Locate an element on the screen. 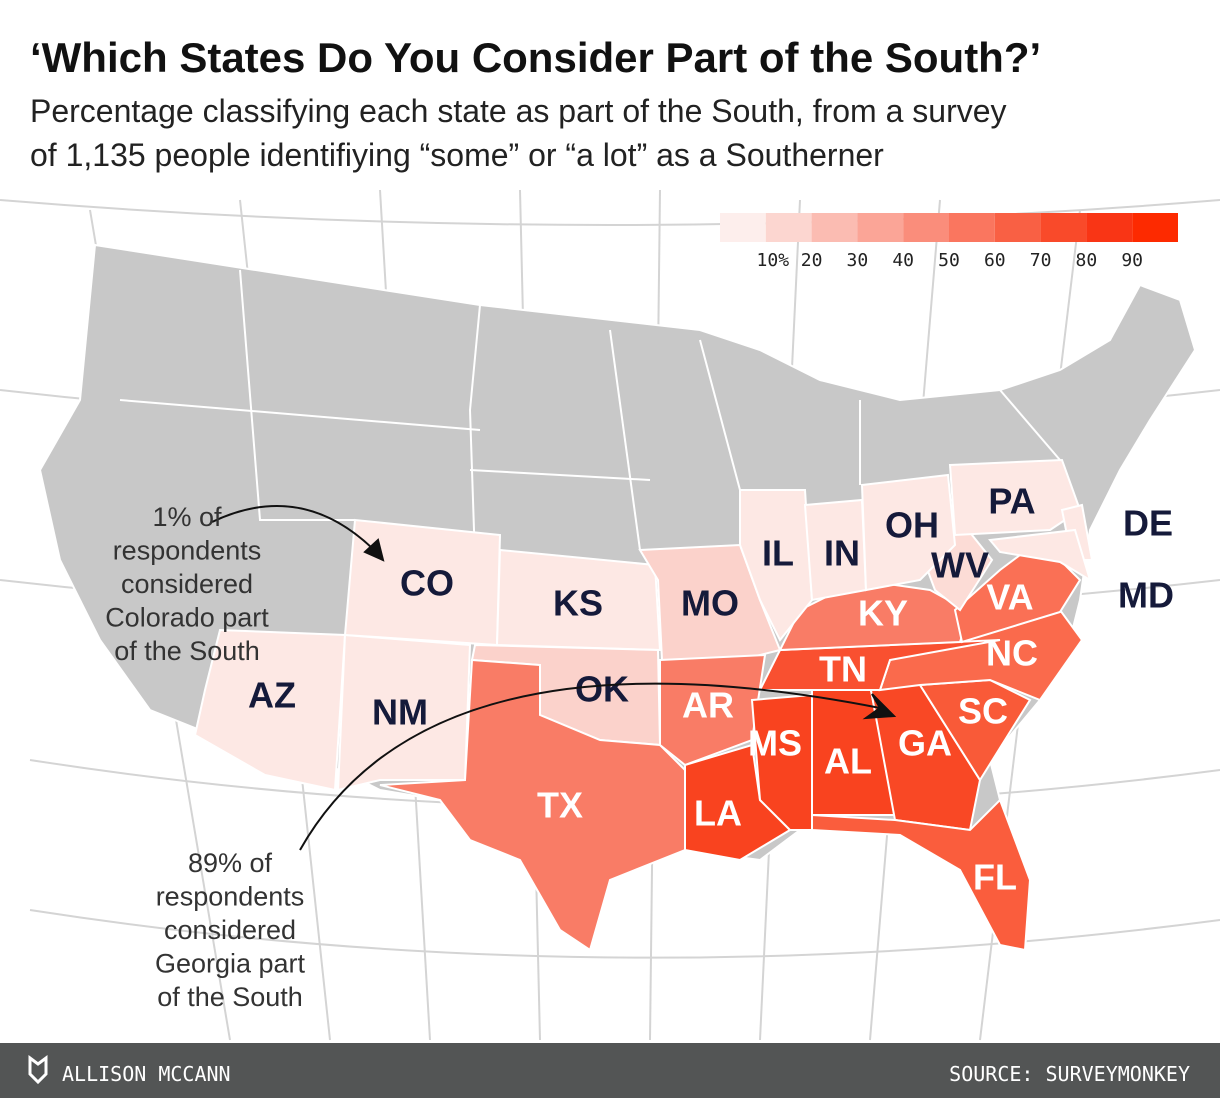 The image size is (1220, 1098). footer-bar is located at coordinates (610, 1070).